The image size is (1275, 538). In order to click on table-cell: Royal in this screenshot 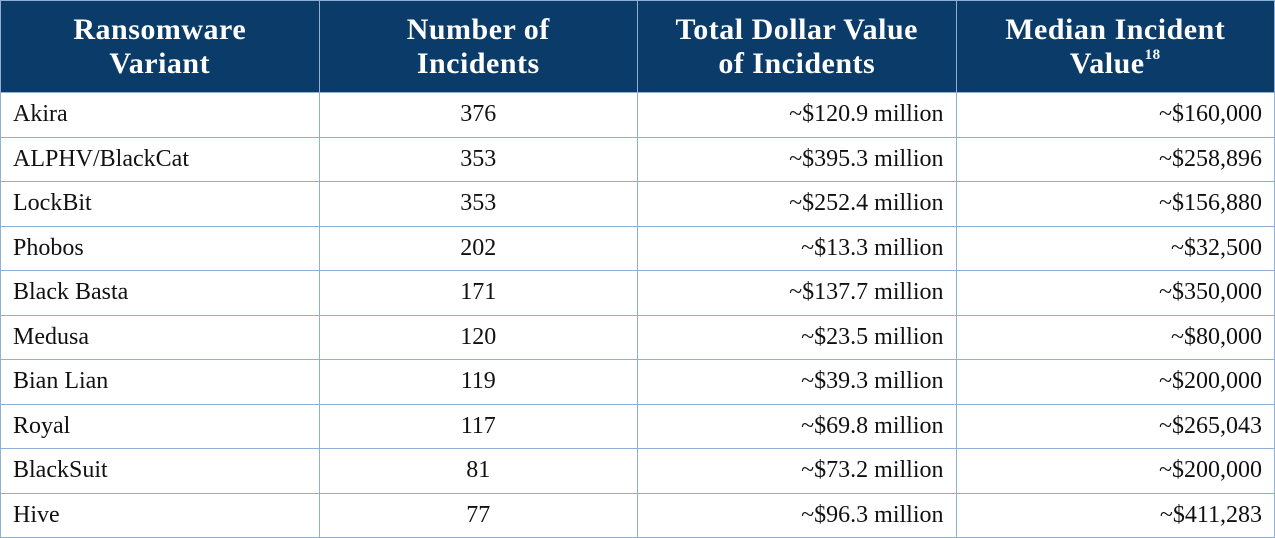, I will do `click(160, 426)`.